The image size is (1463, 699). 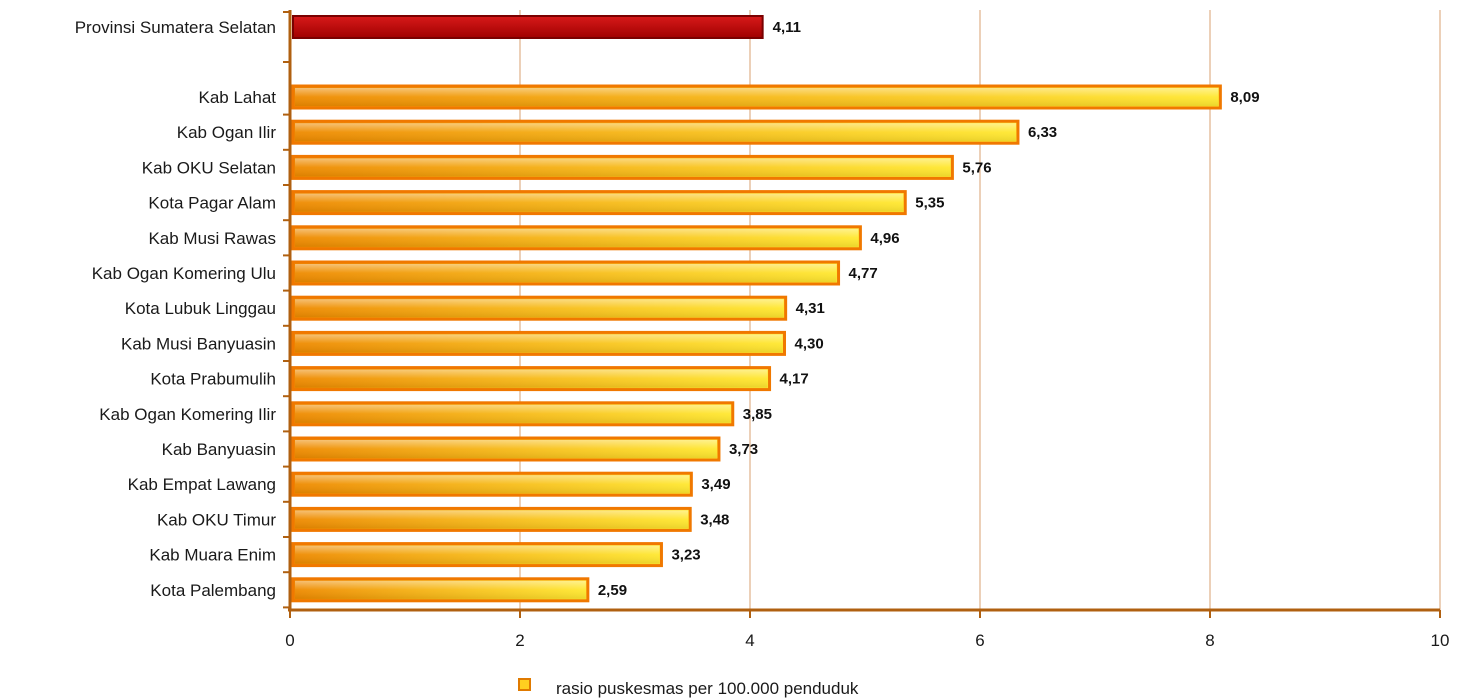 What do you see at coordinates (715, 484) in the screenshot?
I see `value-label: 3,49` at bounding box center [715, 484].